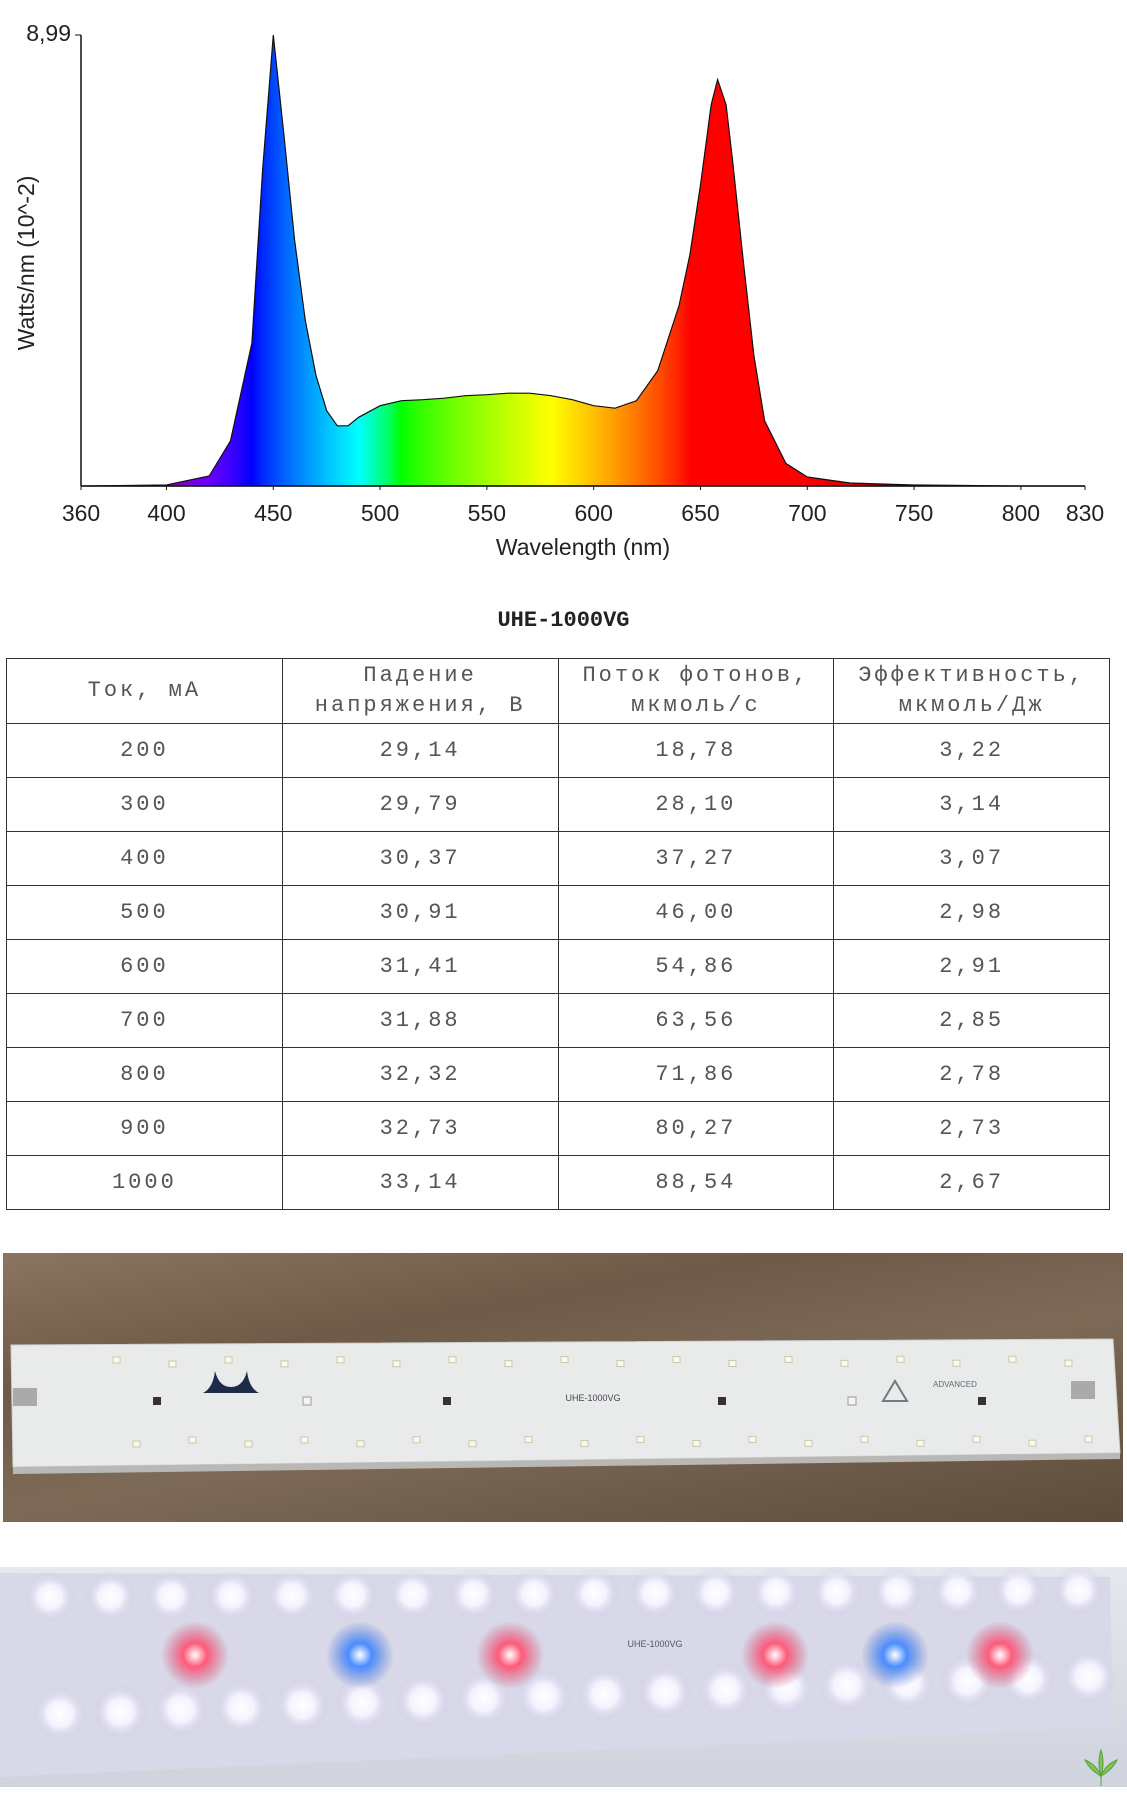  What do you see at coordinates (971, 1020) in the screenshot?
I see `table-cell: 2,85` at bounding box center [971, 1020].